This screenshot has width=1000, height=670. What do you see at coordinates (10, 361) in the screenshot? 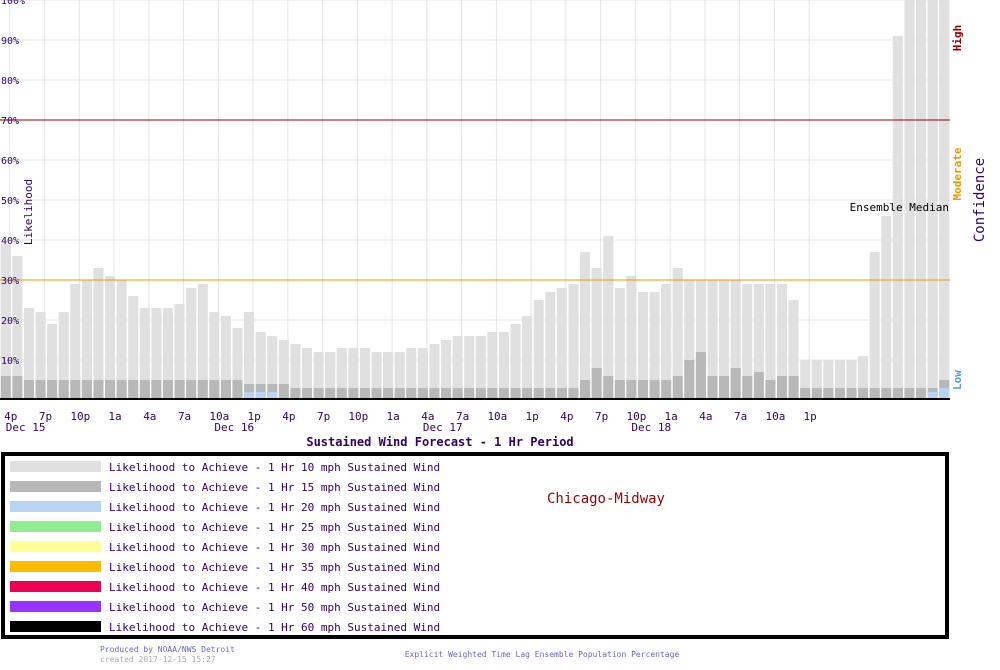
I see `y-tick-label: 10%` at bounding box center [10, 361].